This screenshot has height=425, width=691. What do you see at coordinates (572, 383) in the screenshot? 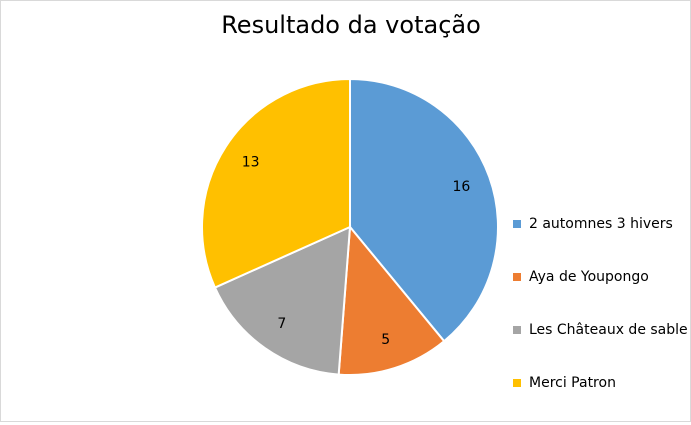
I see `legend-label: Merci Patron` at bounding box center [572, 383].